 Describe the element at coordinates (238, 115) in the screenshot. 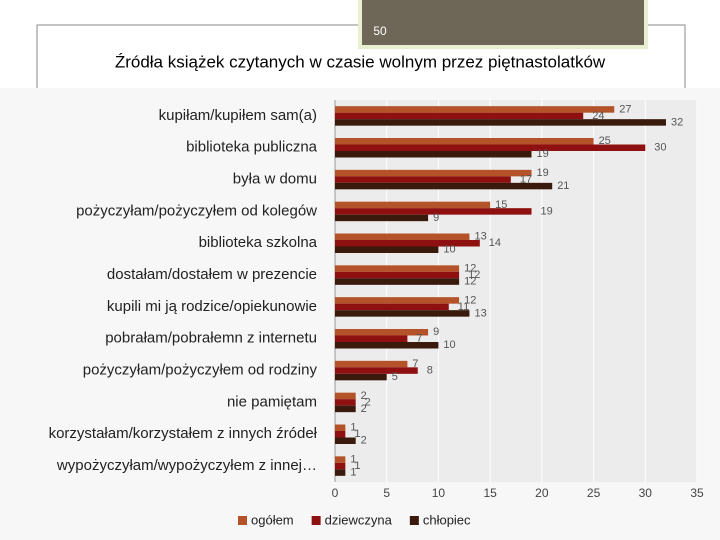

I see `y-tick-label: kupiłam/kupiłem sam(a)` at that location.